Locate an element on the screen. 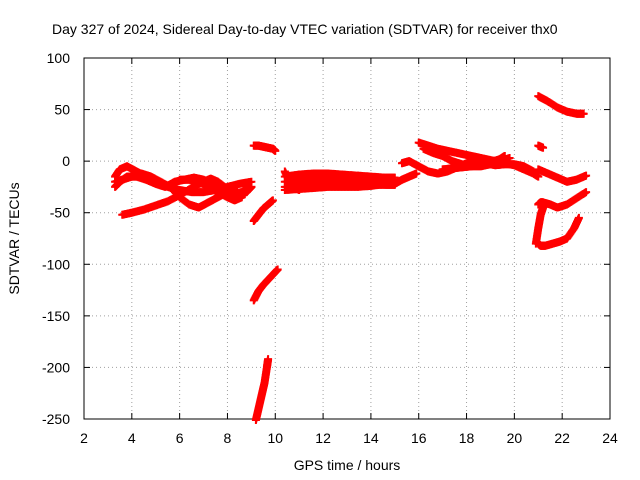  x-tick-label: 18 is located at coordinates (467, 438).